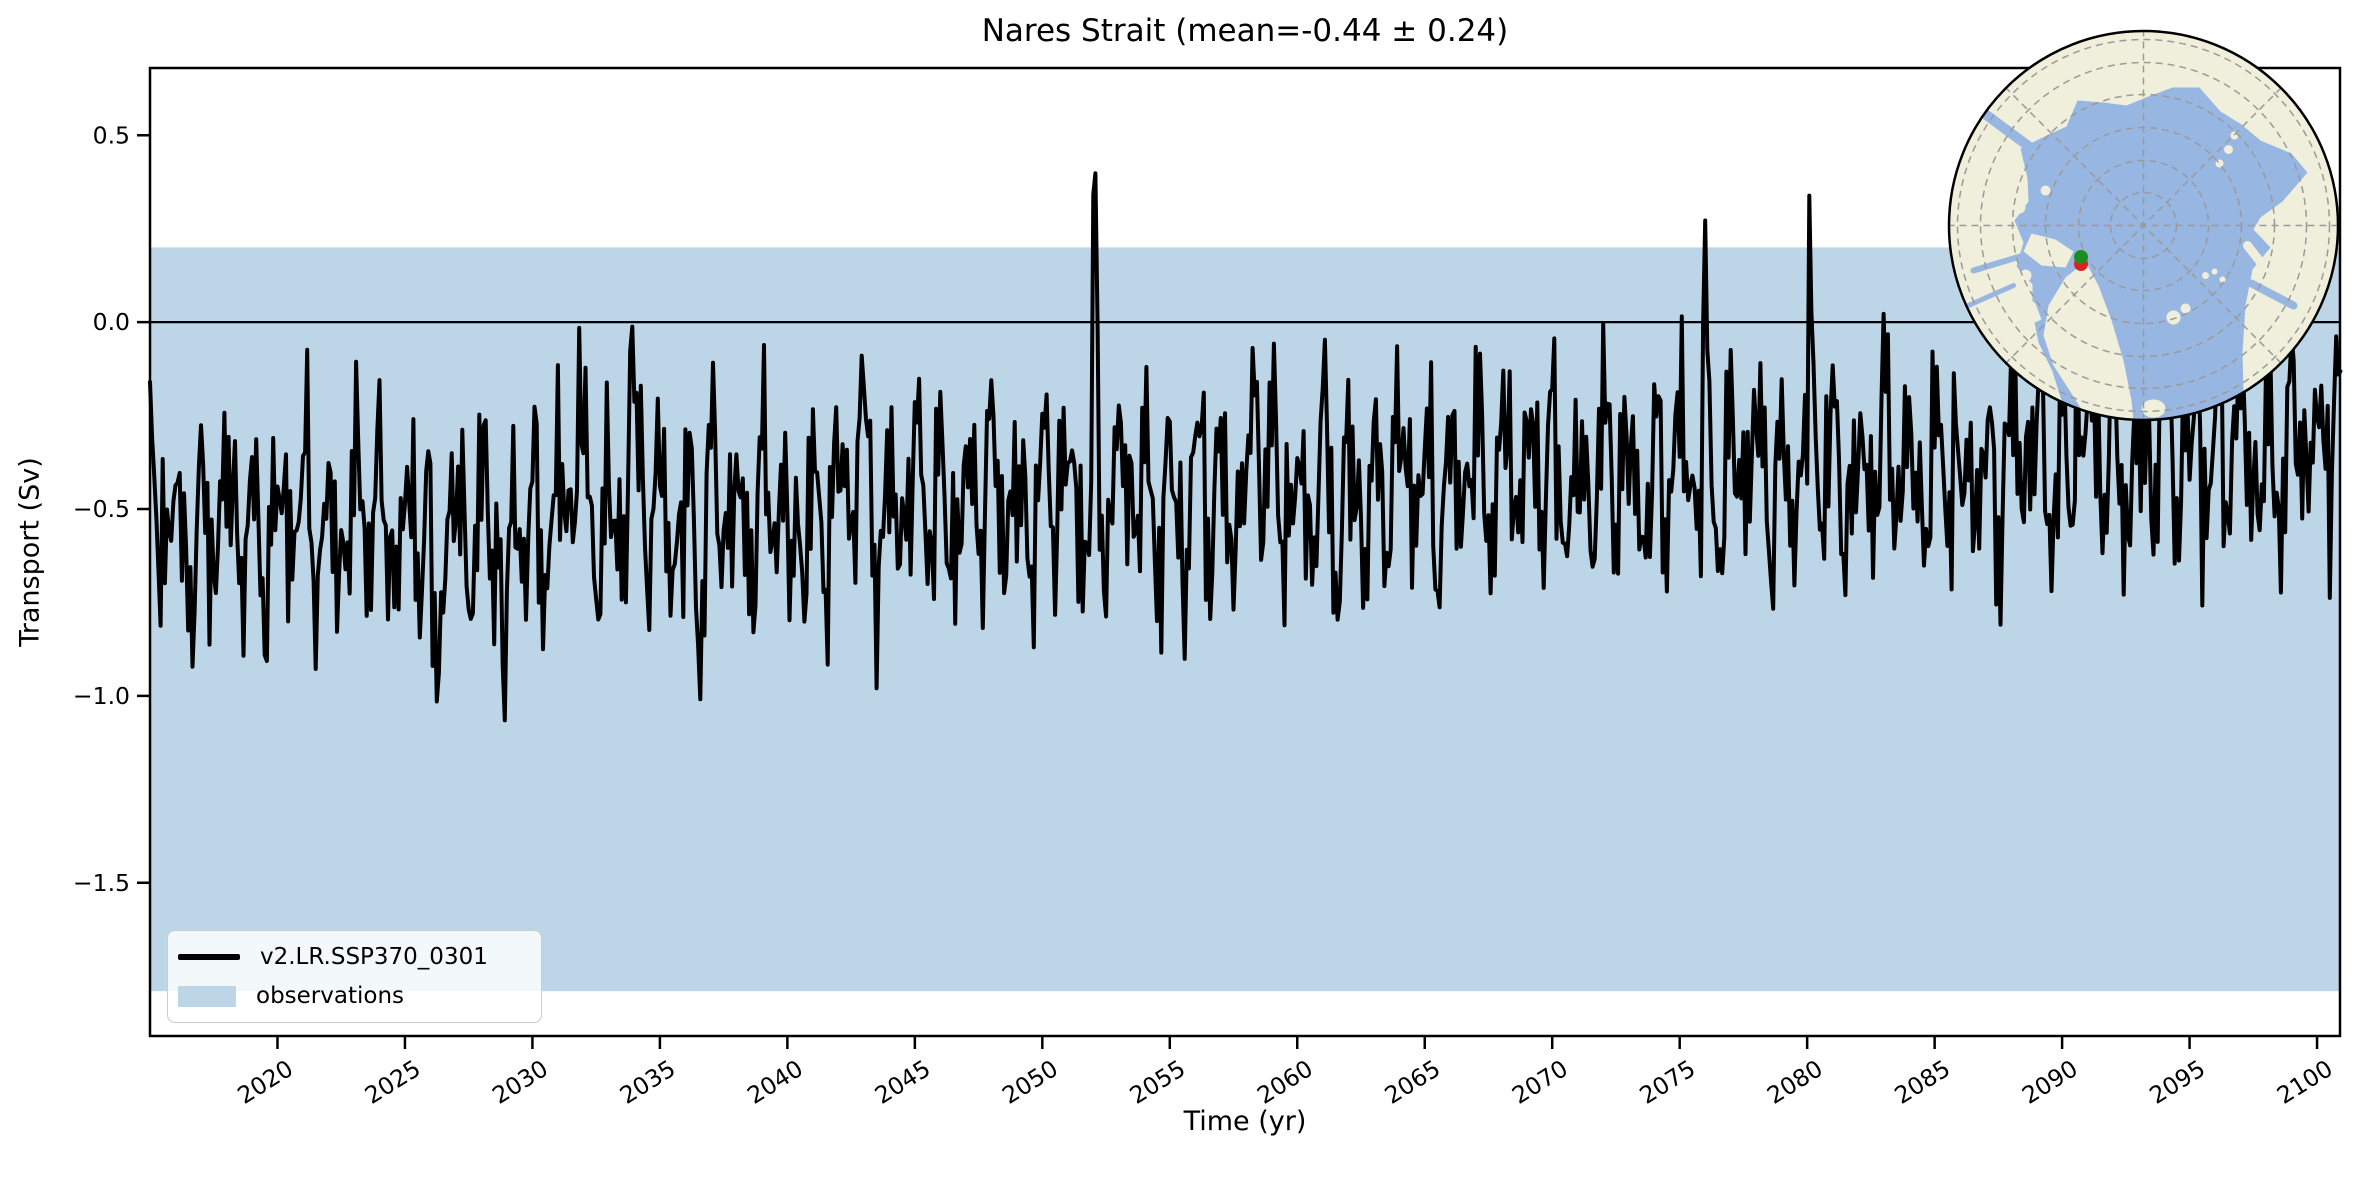 The image size is (2376, 1180). Describe the element at coordinates (2149, 80) in the screenshot. I see `wrangel-island` at that location.